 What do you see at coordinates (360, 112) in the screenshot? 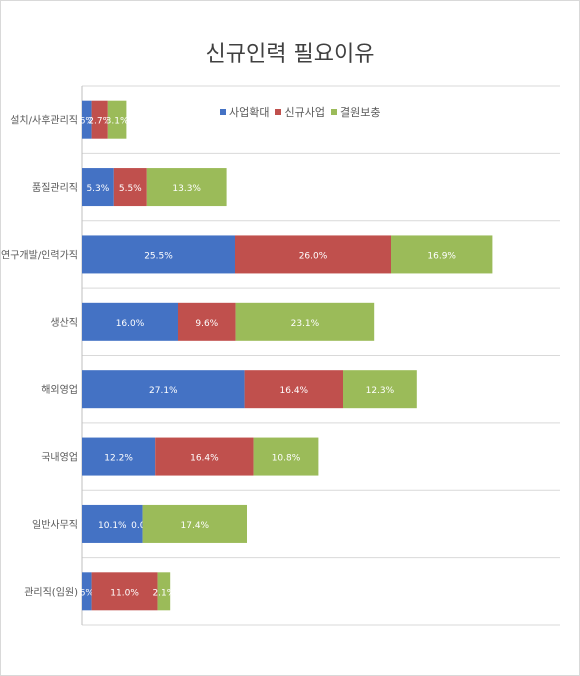
I see `legend-label-series-3: 결원보충` at bounding box center [360, 112].